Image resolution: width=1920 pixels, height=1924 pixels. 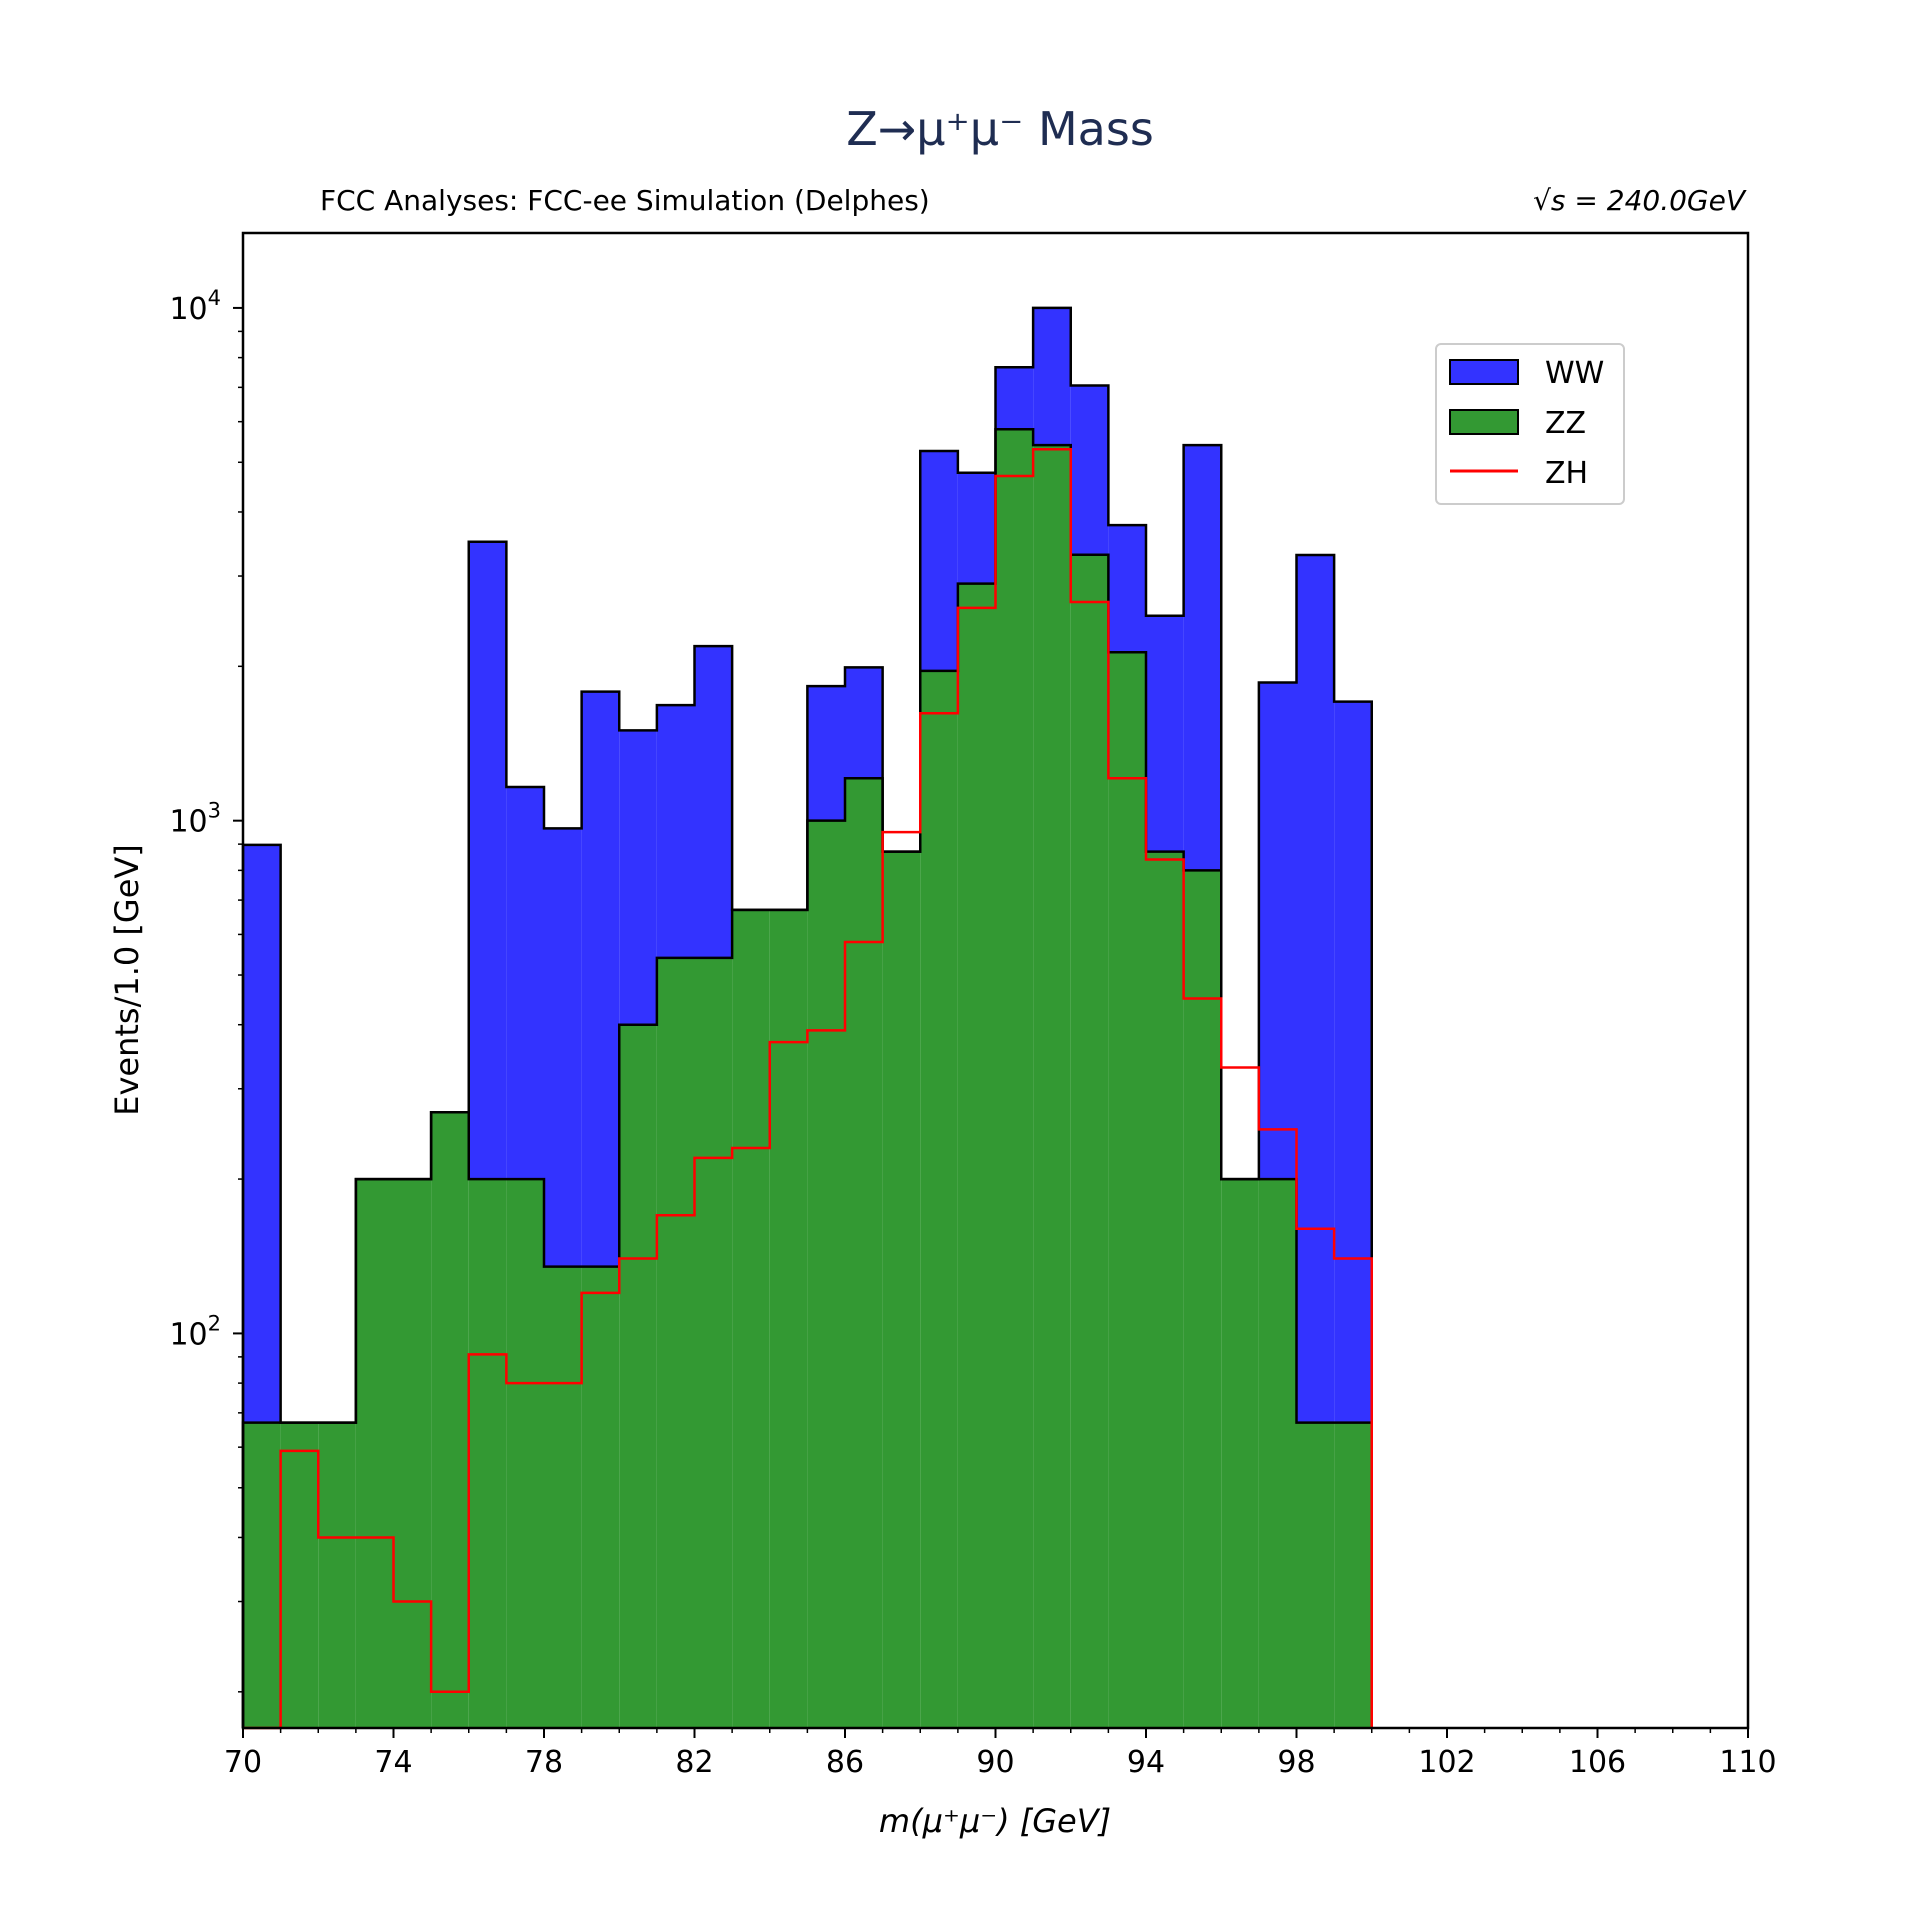 What do you see at coordinates (1484, 372) in the screenshot?
I see `legend-swatch-ww` at bounding box center [1484, 372].